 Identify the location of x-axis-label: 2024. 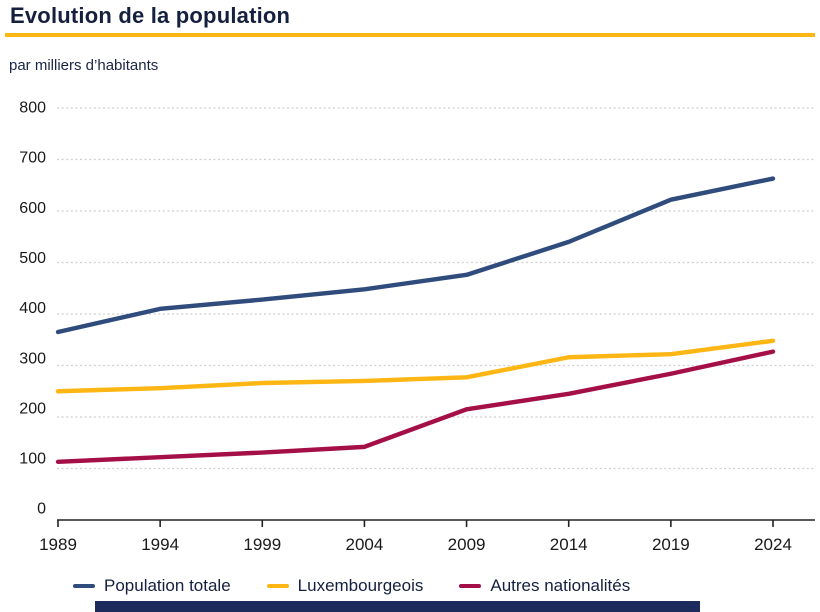
(773, 544).